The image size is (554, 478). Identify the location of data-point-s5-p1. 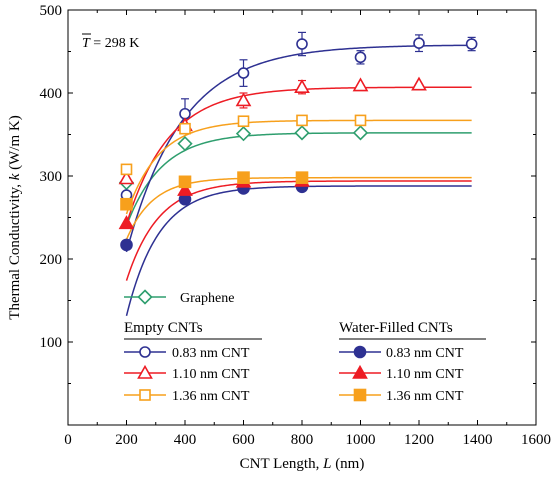
(185, 188).